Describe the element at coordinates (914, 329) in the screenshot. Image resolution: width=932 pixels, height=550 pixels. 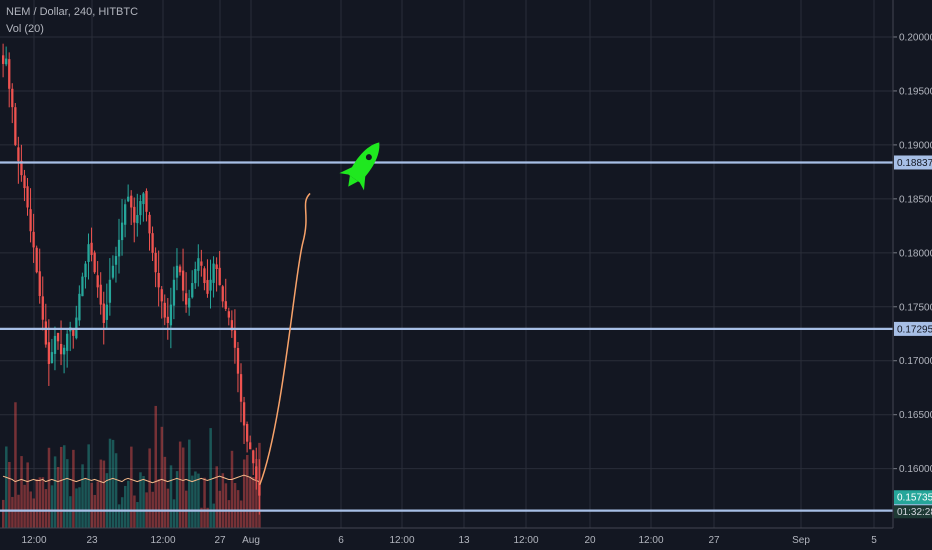
I see `level-price-label: 0.17295` at that location.